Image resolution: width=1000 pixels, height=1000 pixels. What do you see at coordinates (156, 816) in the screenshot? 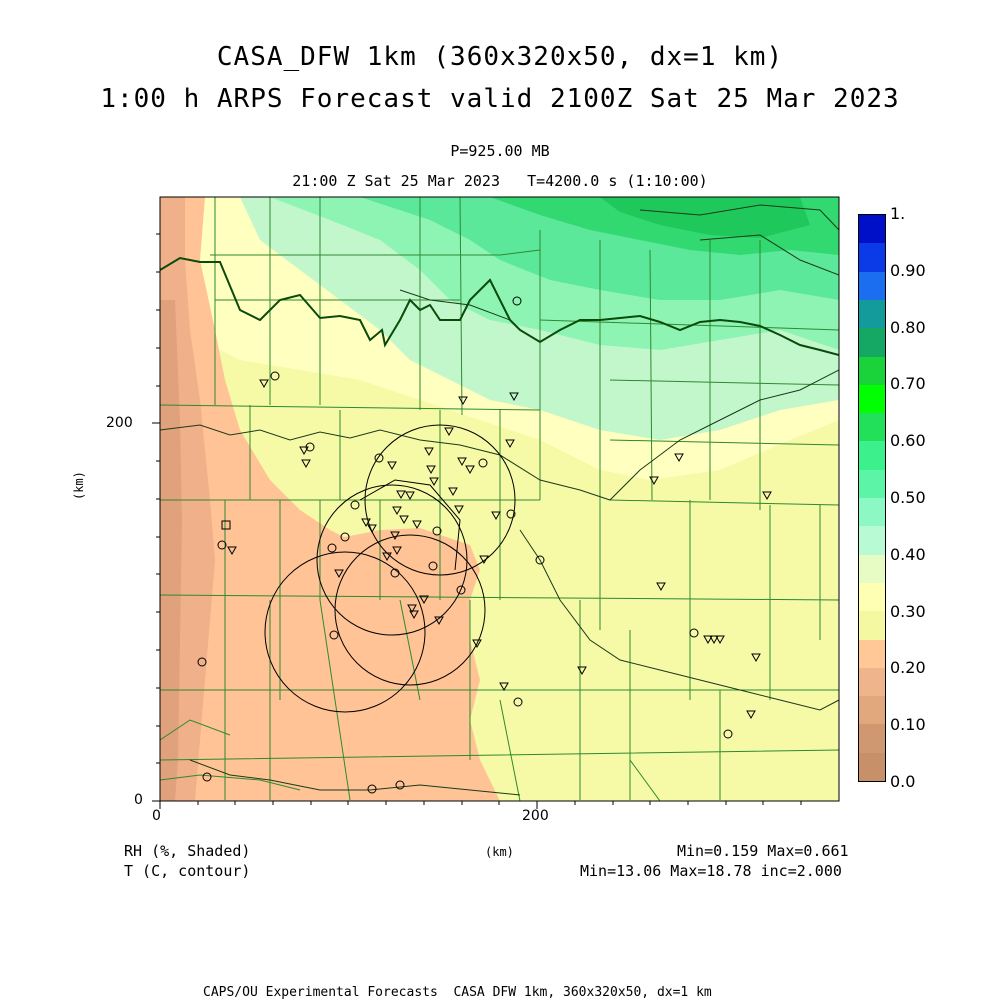
I see `x-tick-0: 0` at bounding box center [156, 816].